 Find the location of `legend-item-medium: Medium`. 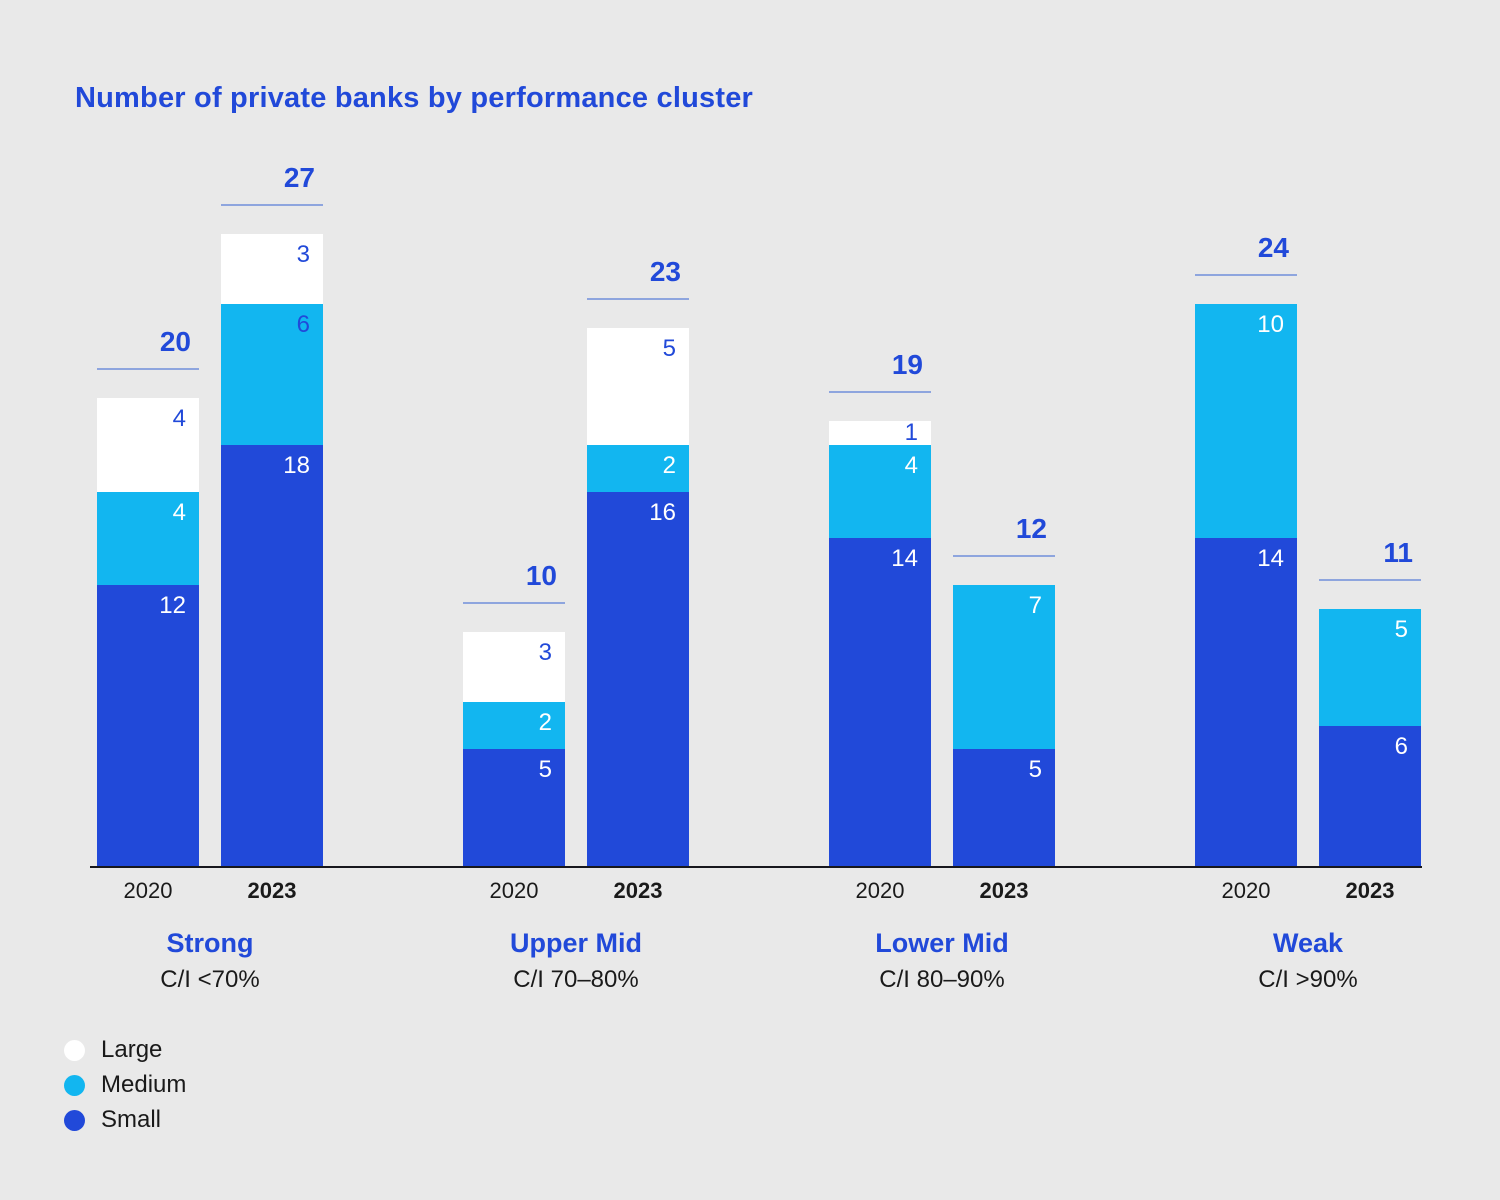

legend-item-medium: Medium is located at coordinates (125, 1085).